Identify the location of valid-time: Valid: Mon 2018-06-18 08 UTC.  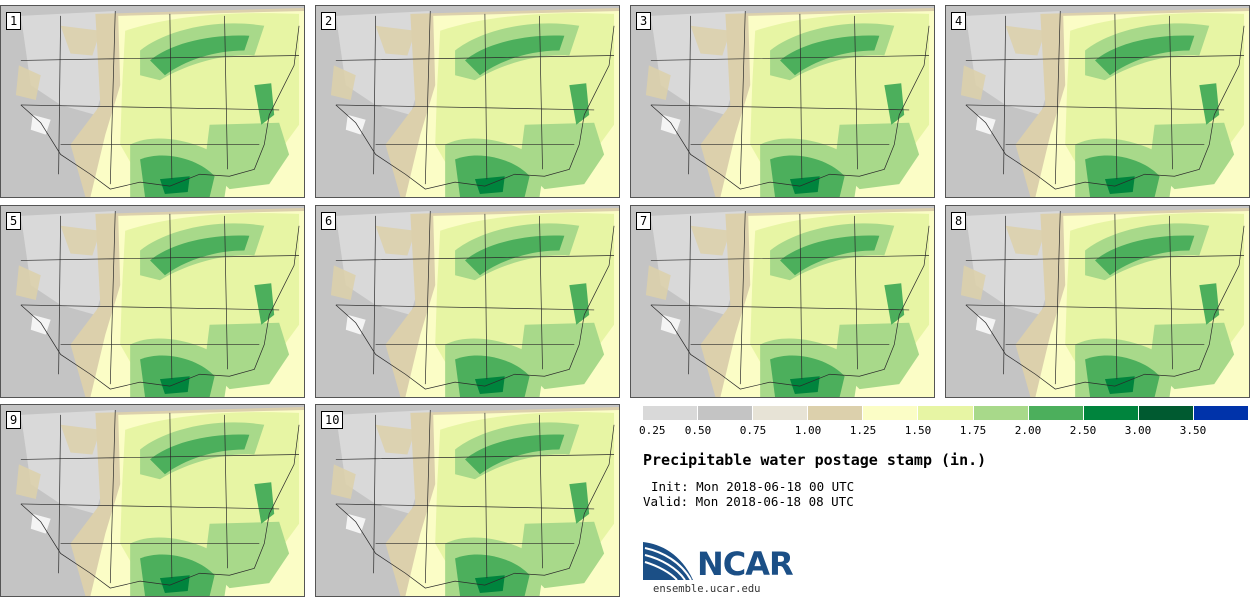
(748, 501).